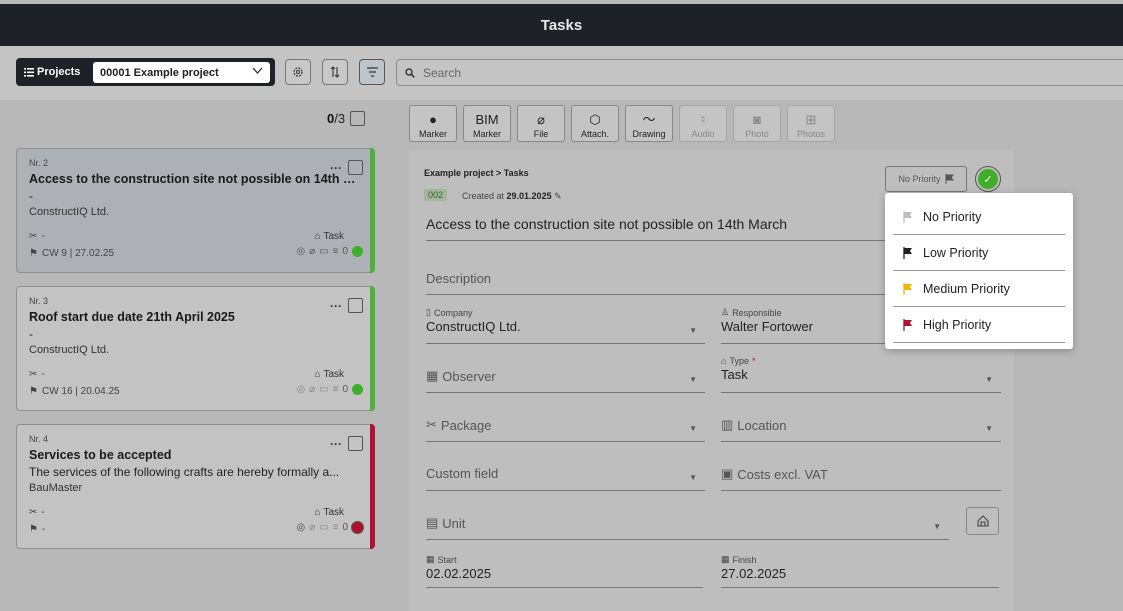  I want to click on location-field: ▥ Location ▼, so click(861, 429).